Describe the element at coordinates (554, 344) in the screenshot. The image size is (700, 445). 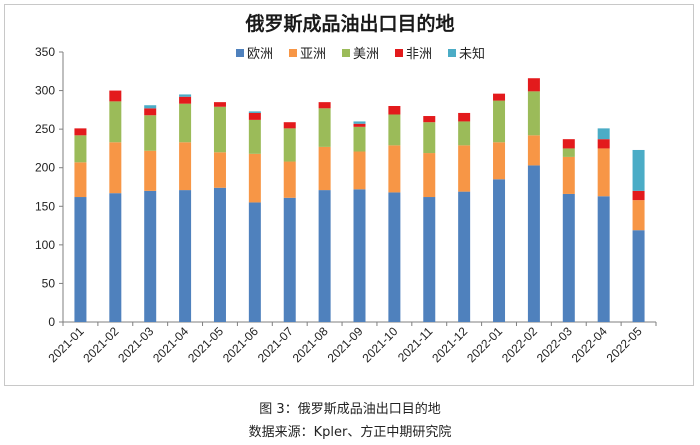
I see `x-tick-label: 2022-03` at that location.